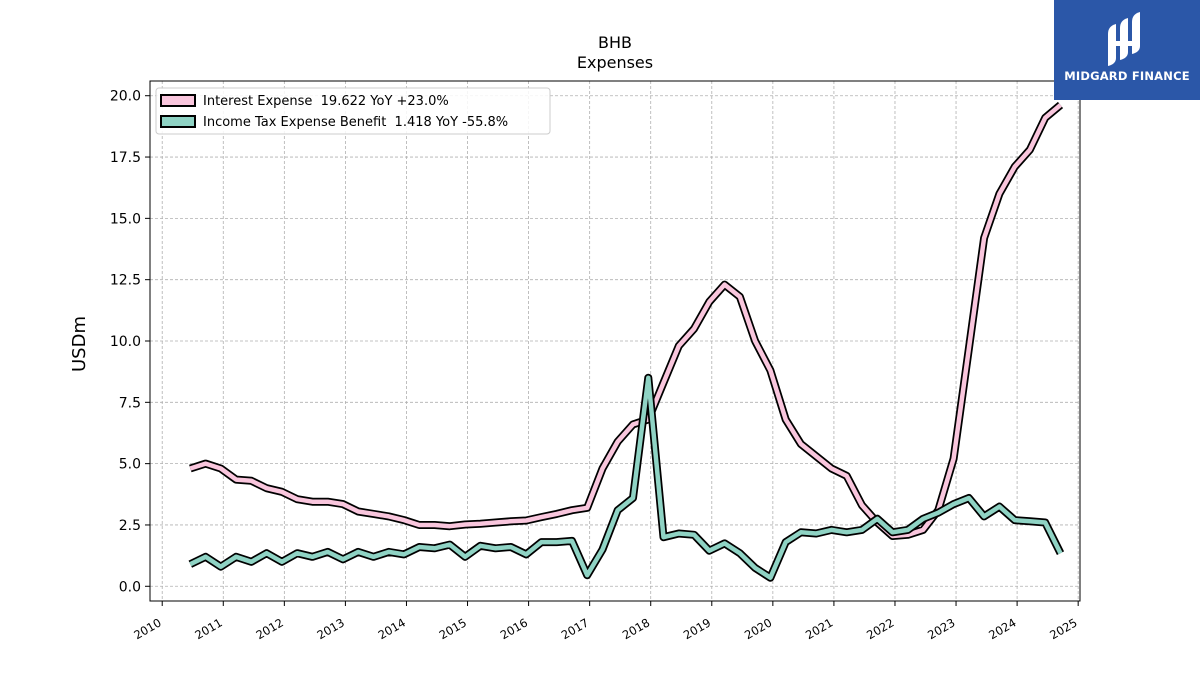 The height and width of the screenshot is (675, 1200). What do you see at coordinates (331, 628) in the screenshot?
I see `x-tick-label: 2013` at bounding box center [331, 628].